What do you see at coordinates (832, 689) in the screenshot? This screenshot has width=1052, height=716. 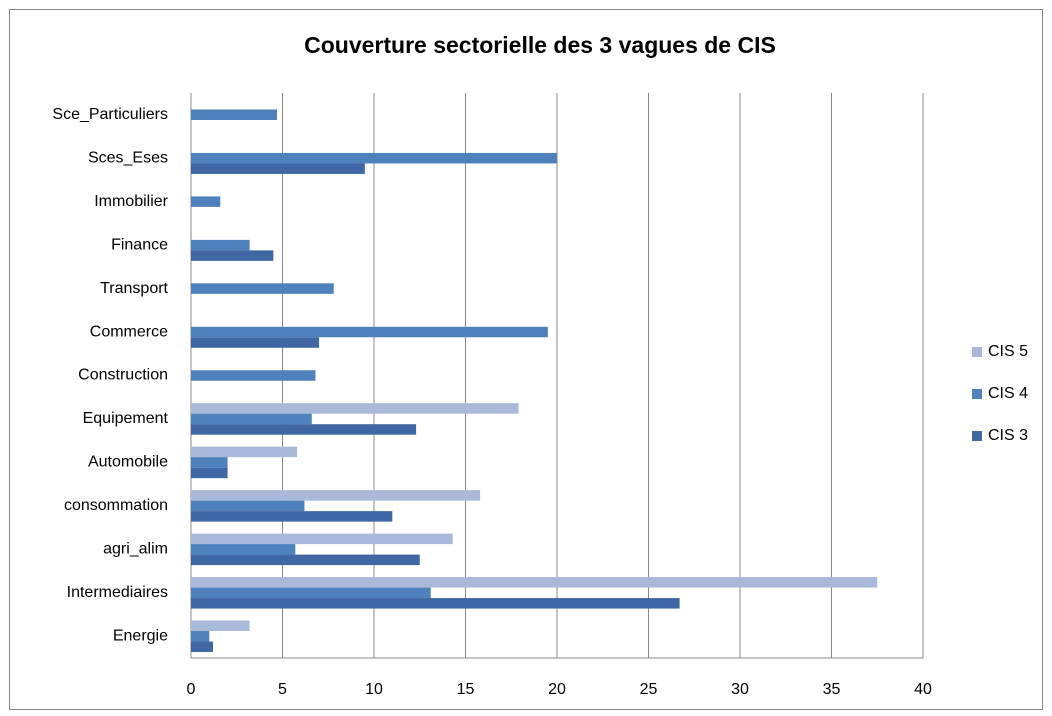 I see `x-tick-label: 35` at bounding box center [832, 689].